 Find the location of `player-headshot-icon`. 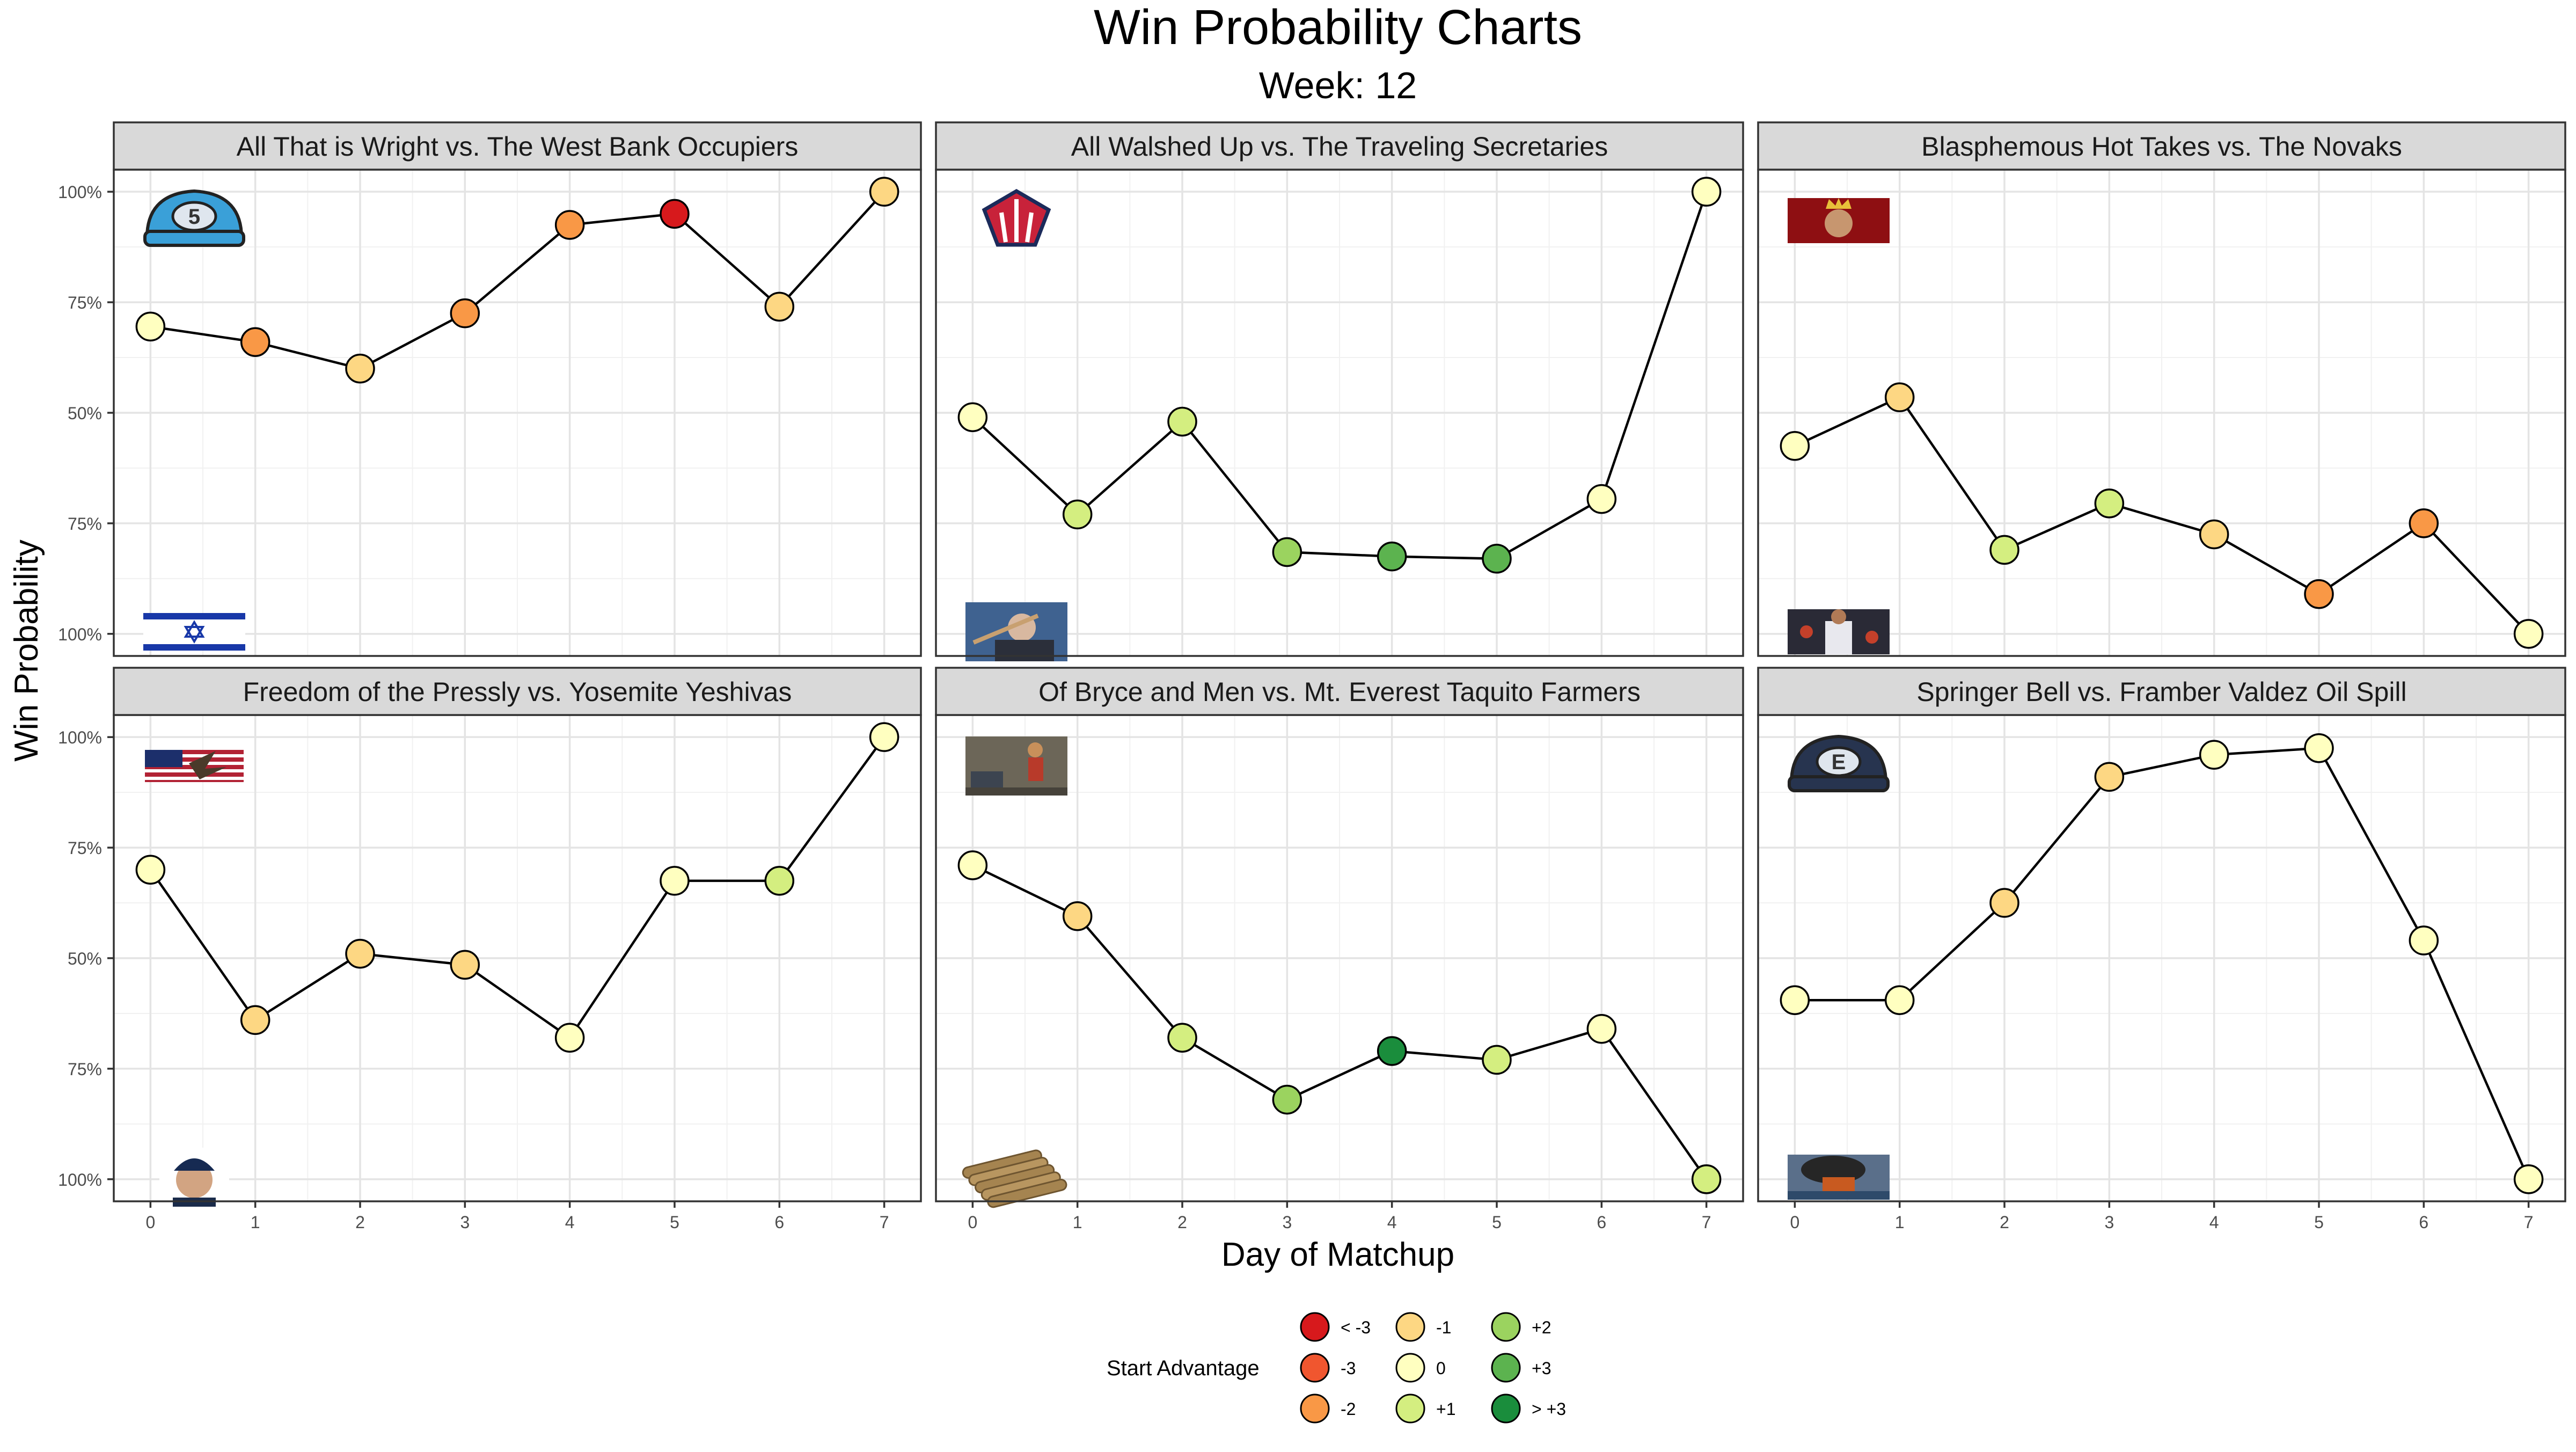

player-headshot-icon is located at coordinates (194, 1177).